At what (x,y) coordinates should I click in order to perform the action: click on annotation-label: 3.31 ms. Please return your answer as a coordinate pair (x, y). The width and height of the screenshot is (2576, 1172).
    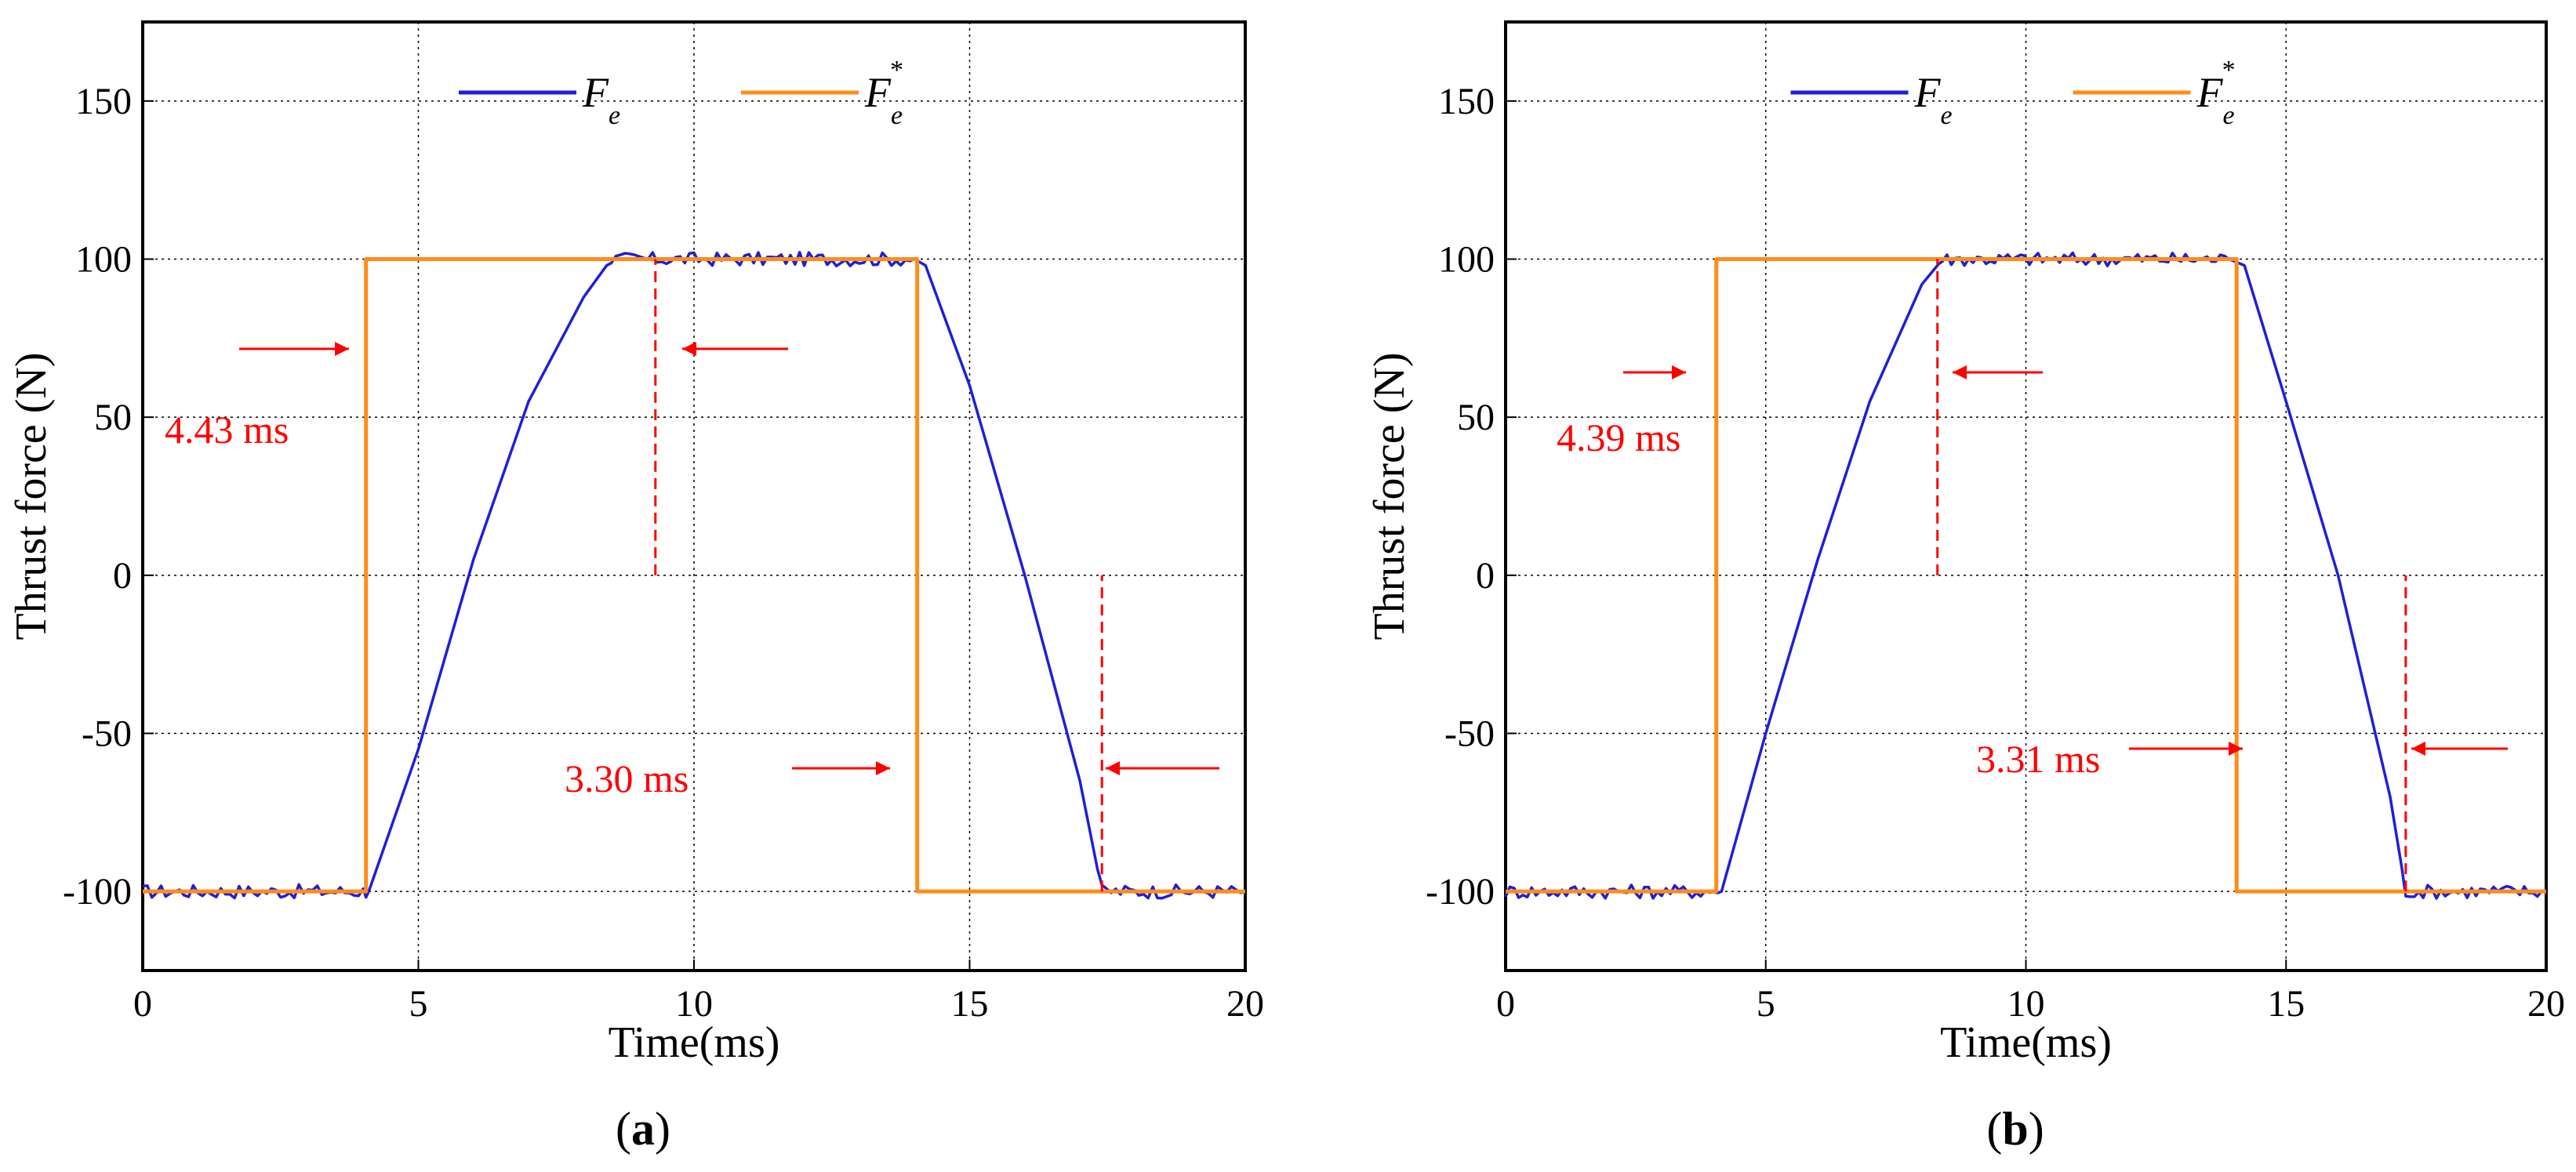
    Looking at the image, I should click on (2038, 759).